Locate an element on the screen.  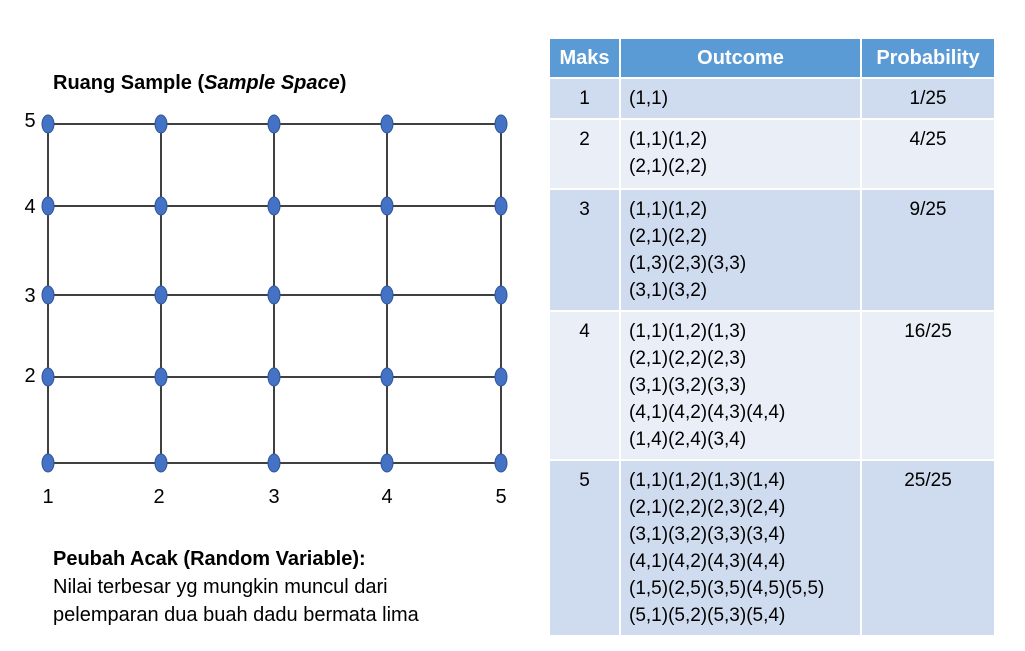
x-axis-label: 5 is located at coordinates (500, 497).